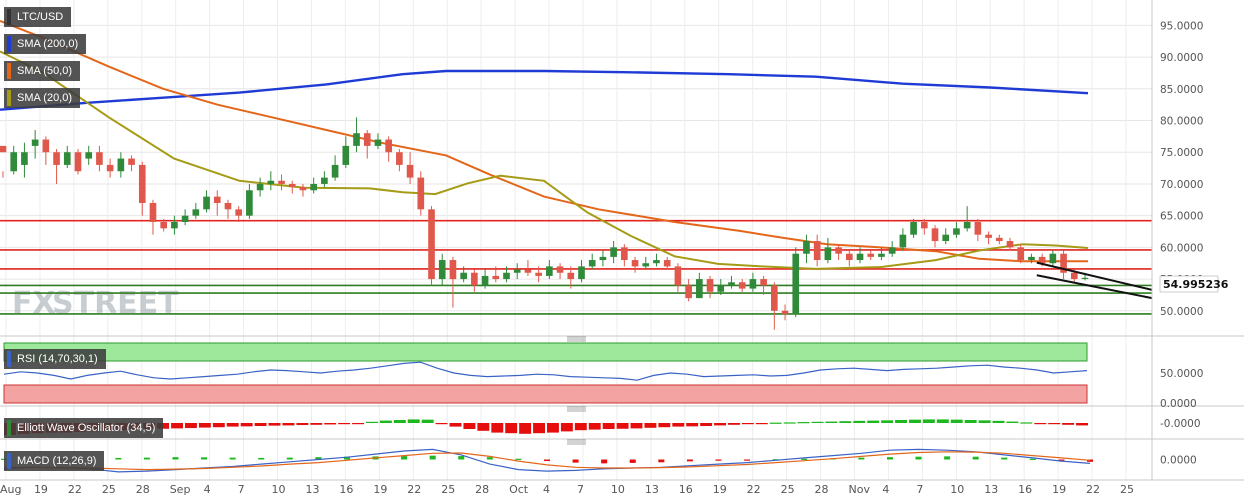  Describe the element at coordinates (9, 98) in the screenshot. I see `sma20-swatch` at that location.